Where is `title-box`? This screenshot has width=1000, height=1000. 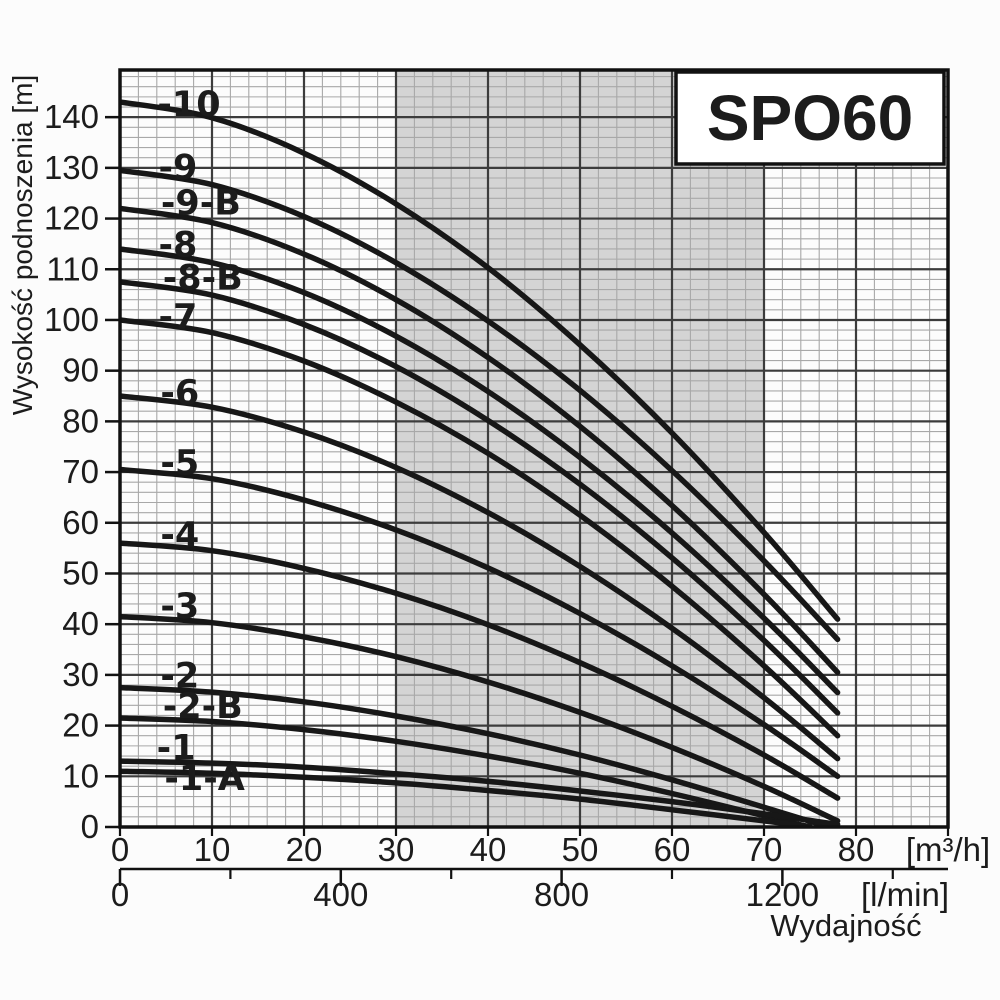 title-box is located at coordinates (810, 118).